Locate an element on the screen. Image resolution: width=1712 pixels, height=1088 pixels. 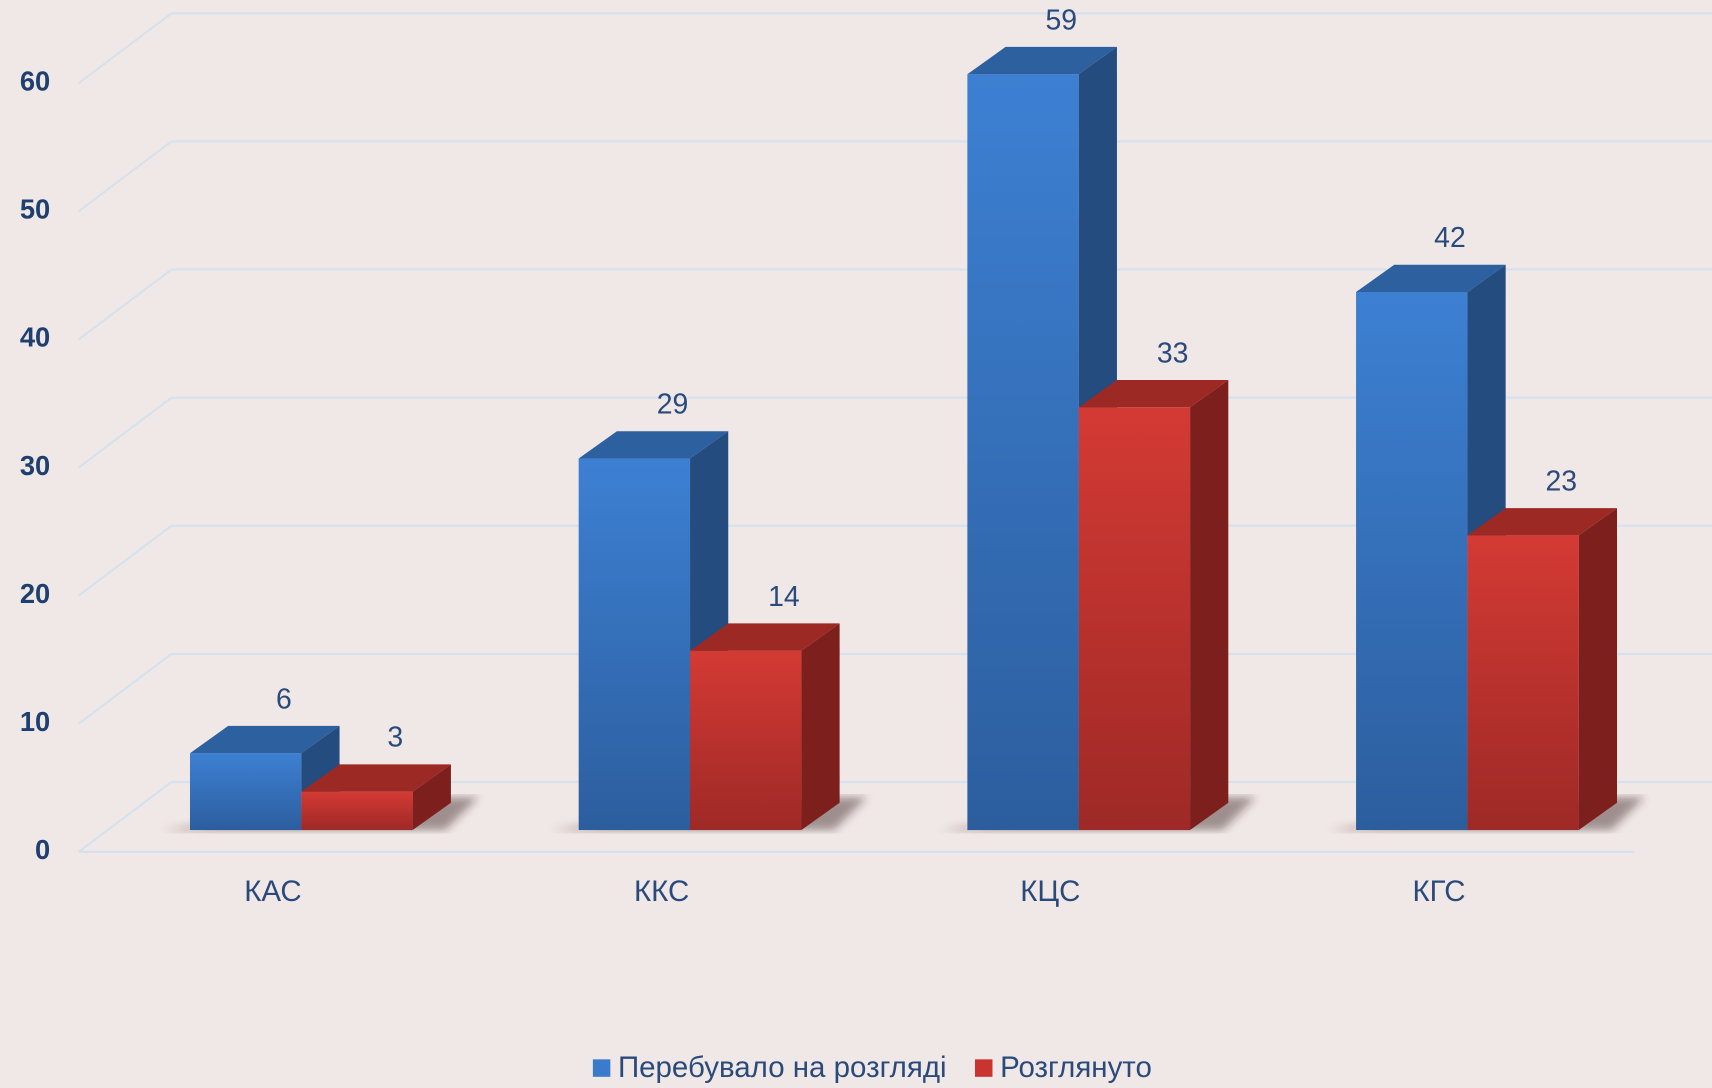
legend-label: Розглянуто is located at coordinates (1076, 1067).